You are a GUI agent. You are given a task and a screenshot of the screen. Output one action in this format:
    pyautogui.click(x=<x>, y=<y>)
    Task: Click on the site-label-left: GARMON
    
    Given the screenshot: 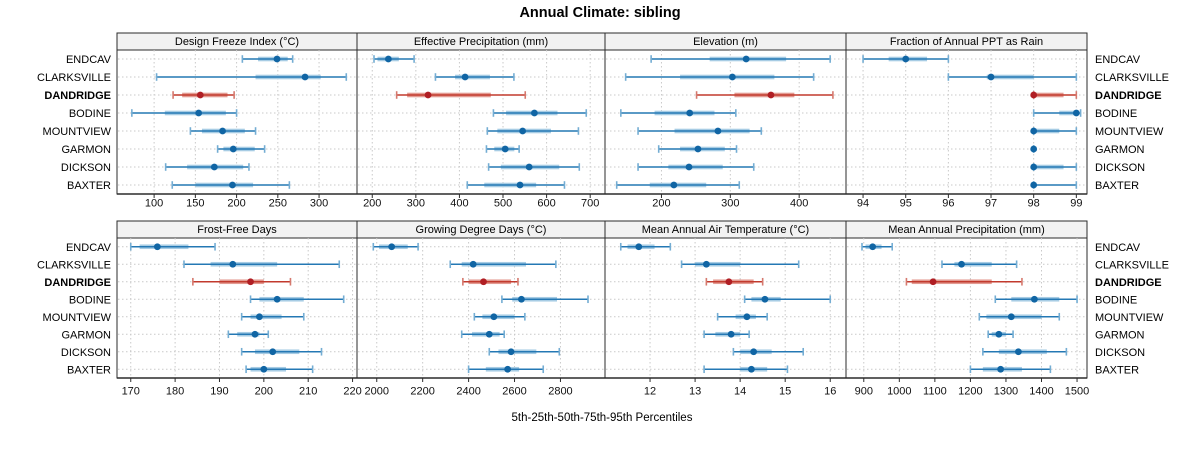 What is the action you would take?
    pyautogui.click(x=87, y=150)
    